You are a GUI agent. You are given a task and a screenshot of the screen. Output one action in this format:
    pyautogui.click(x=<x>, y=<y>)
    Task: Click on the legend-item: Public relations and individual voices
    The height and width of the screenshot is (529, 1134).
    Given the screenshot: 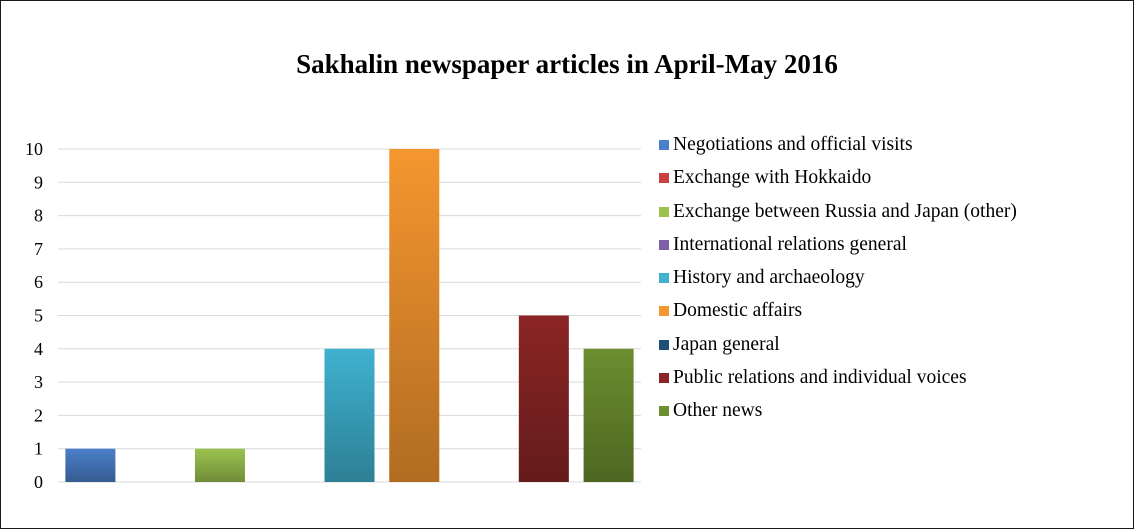 What is the action you would take?
    pyautogui.click(x=838, y=379)
    